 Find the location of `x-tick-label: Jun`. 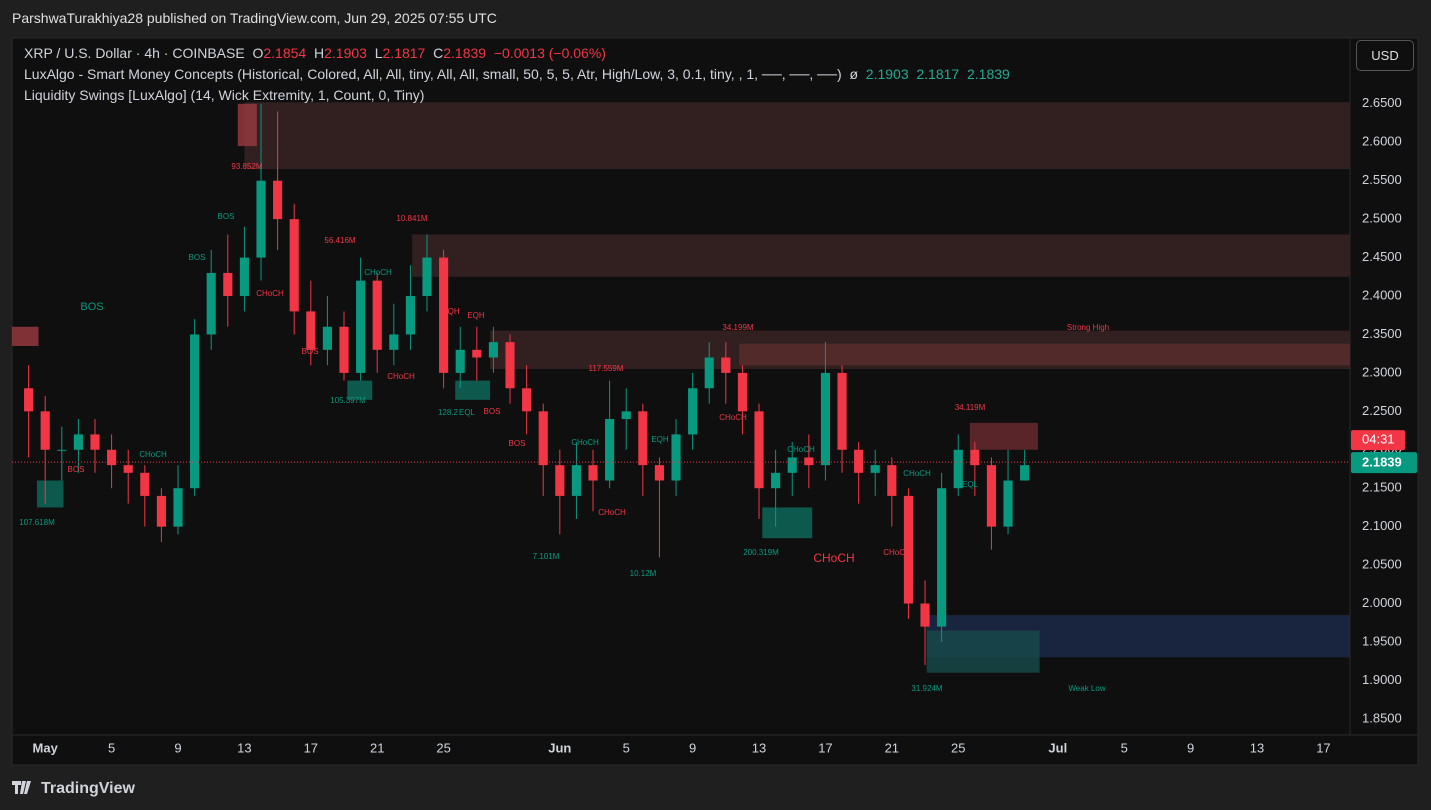

x-tick-label: Jun is located at coordinates (559, 747).